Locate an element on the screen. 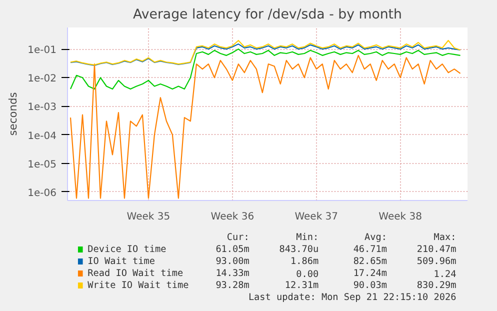 The width and height of the screenshot is (497, 311). text: 1.86m is located at coordinates (304, 261).